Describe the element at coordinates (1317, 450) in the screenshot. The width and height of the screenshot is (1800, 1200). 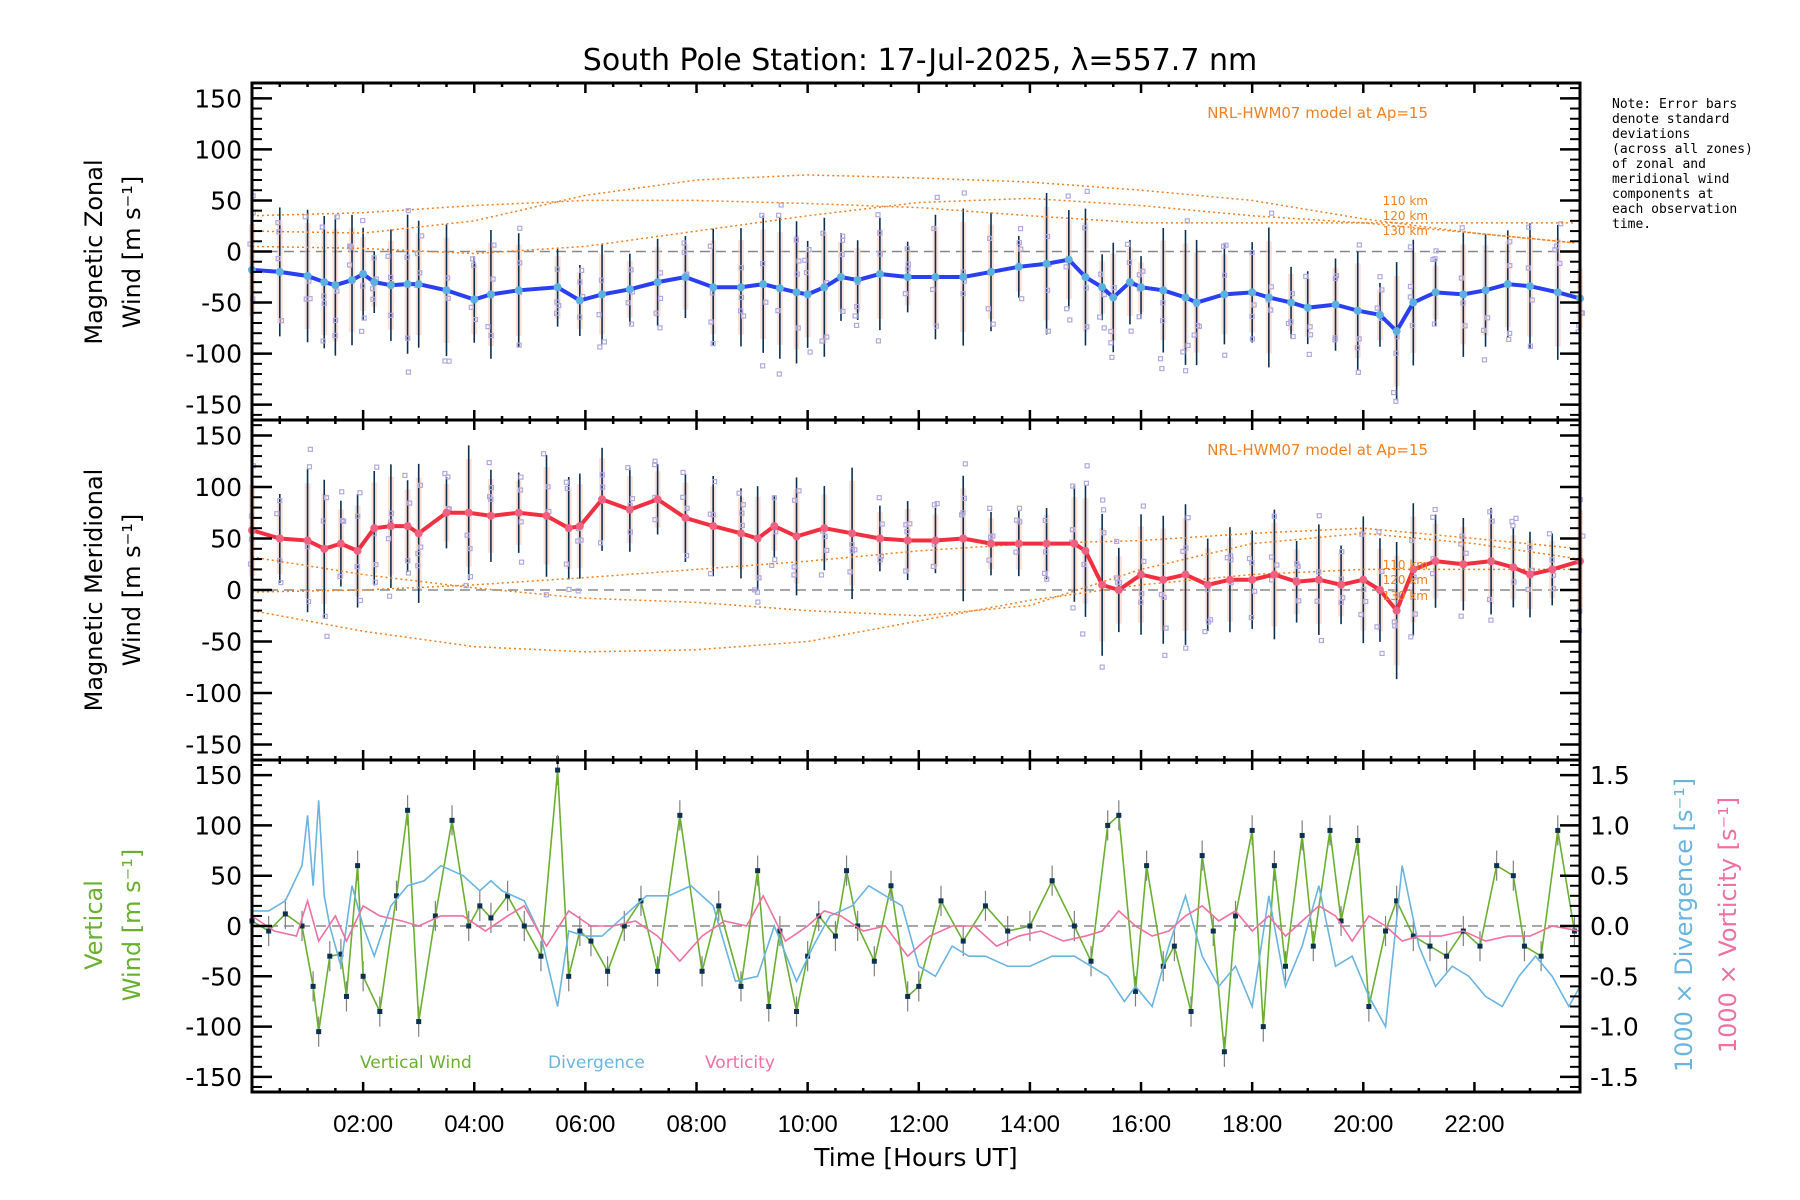
I see `meridional-model-annotation: NRL-HWM07 model at Ap=15` at that location.